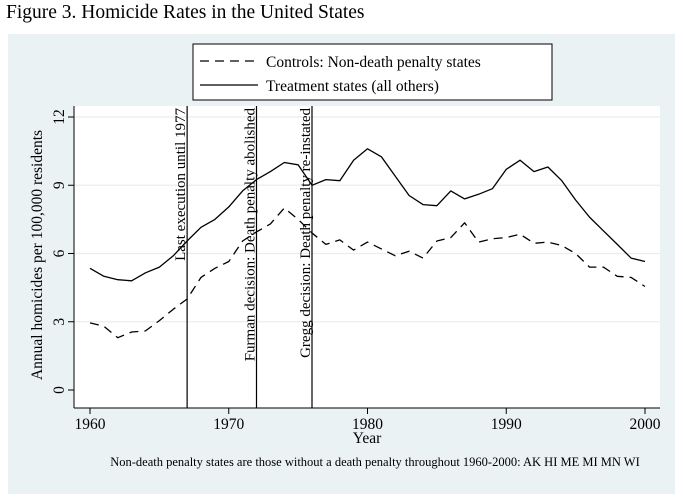  I want to click on y-tick-label: 12, so click(59, 117).